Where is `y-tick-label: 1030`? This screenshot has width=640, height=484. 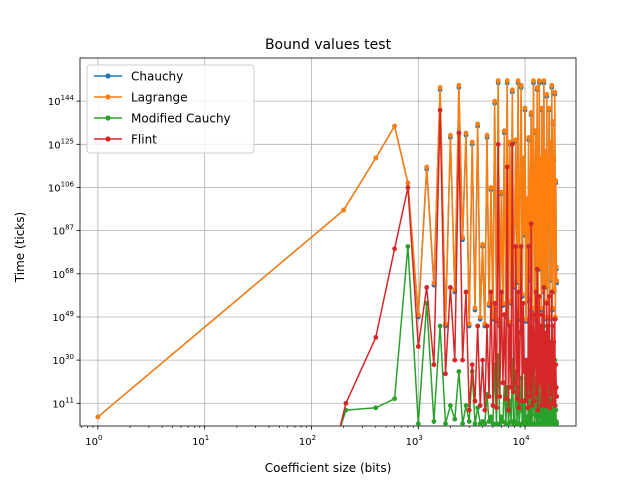
y-tick-label: 1030 is located at coordinates (63, 360).